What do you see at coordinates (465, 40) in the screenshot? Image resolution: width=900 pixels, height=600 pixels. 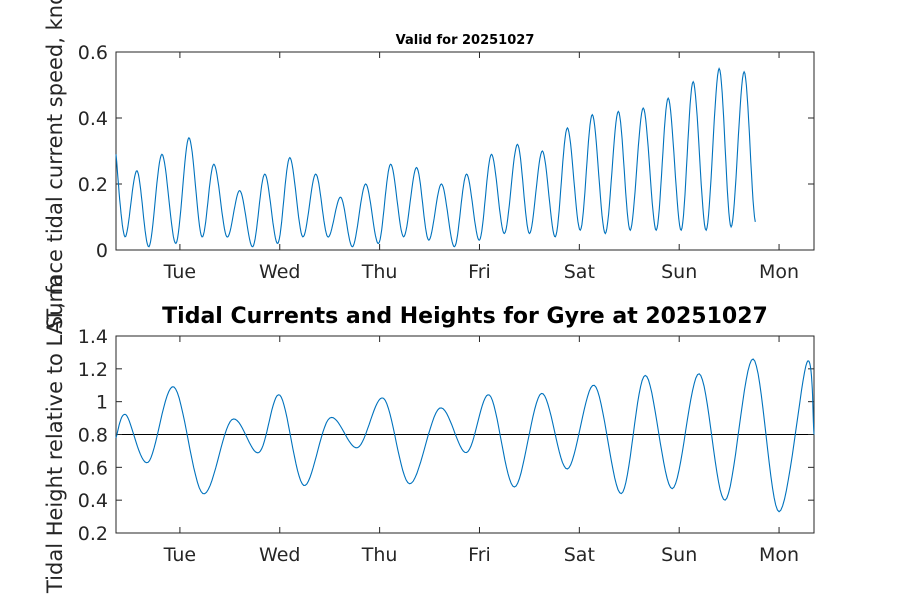 I see `chart-title-top: Valid for 20251027` at bounding box center [465, 40].